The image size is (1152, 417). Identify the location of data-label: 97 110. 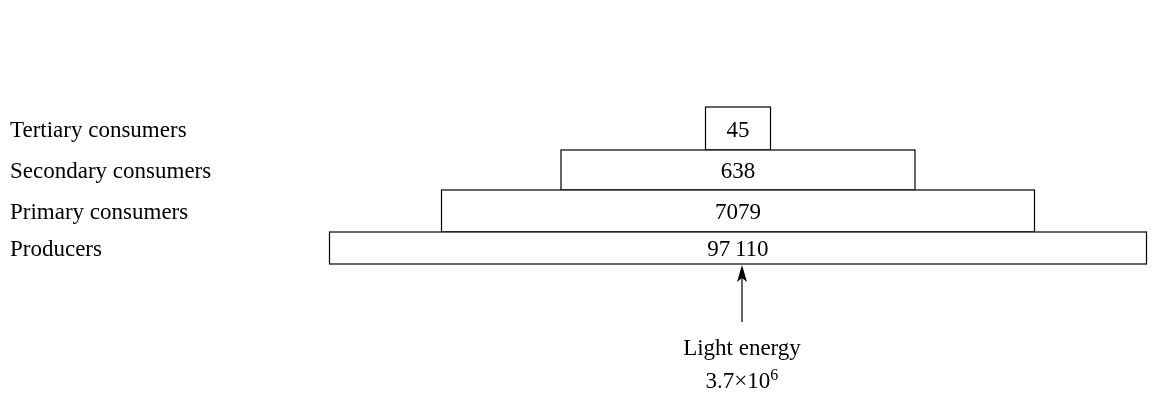
(738, 248).